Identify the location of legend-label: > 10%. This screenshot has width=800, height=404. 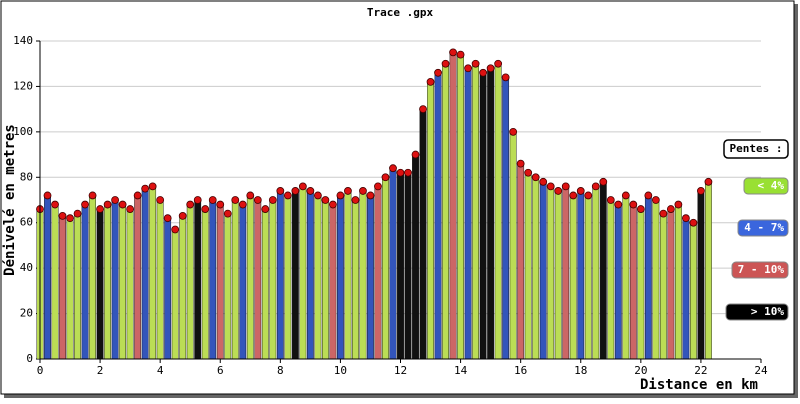
(767, 311).